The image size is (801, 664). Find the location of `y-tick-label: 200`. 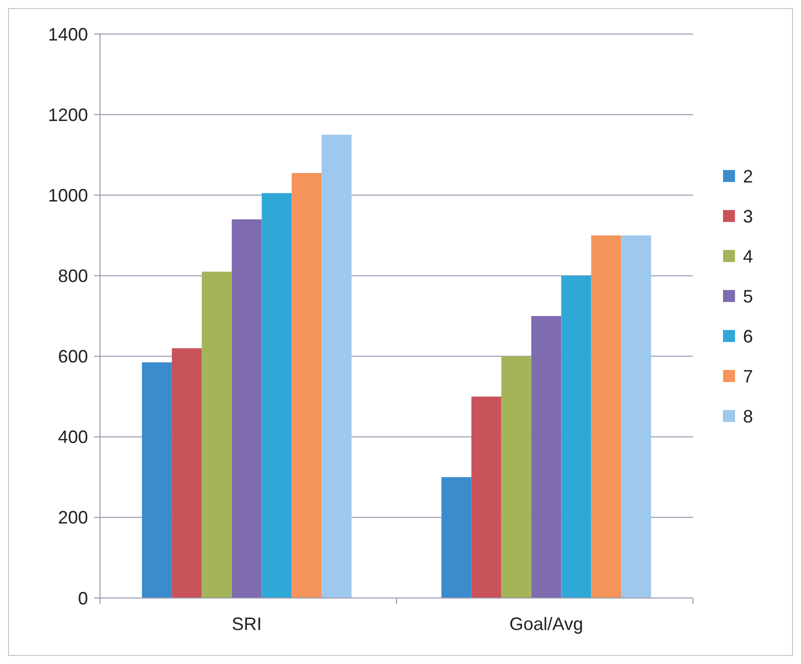

y-tick-label: 200 is located at coordinates (73, 518).